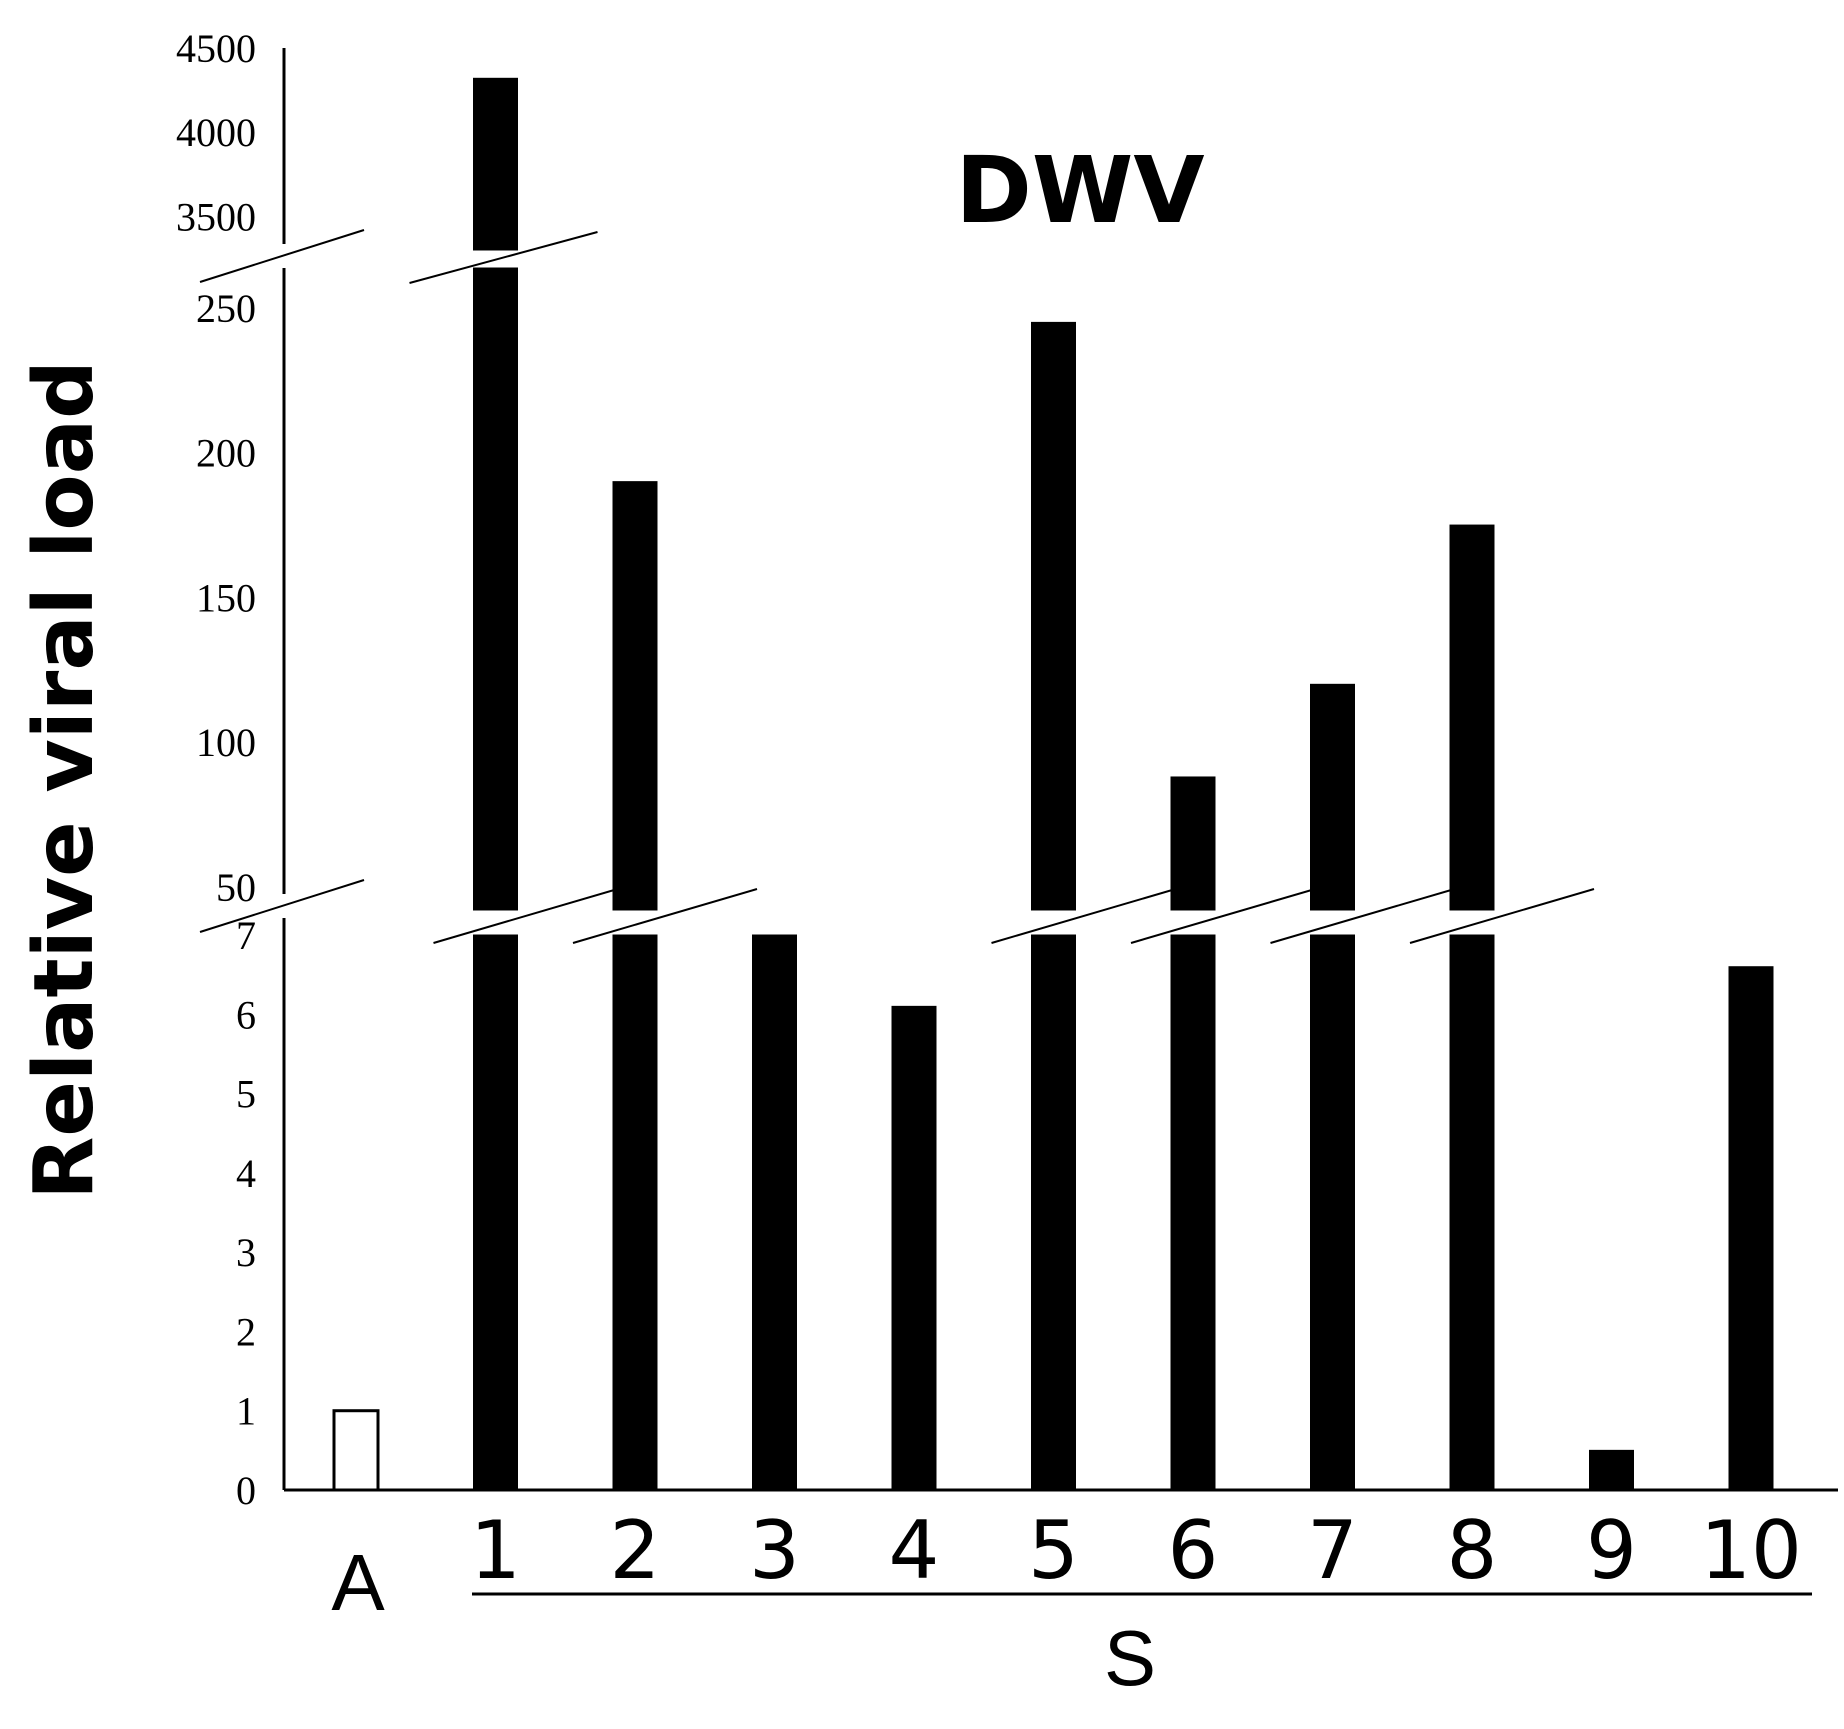 This screenshot has height=1729, width=1844. I want to click on y-tick-label: 3, so click(246, 1252).